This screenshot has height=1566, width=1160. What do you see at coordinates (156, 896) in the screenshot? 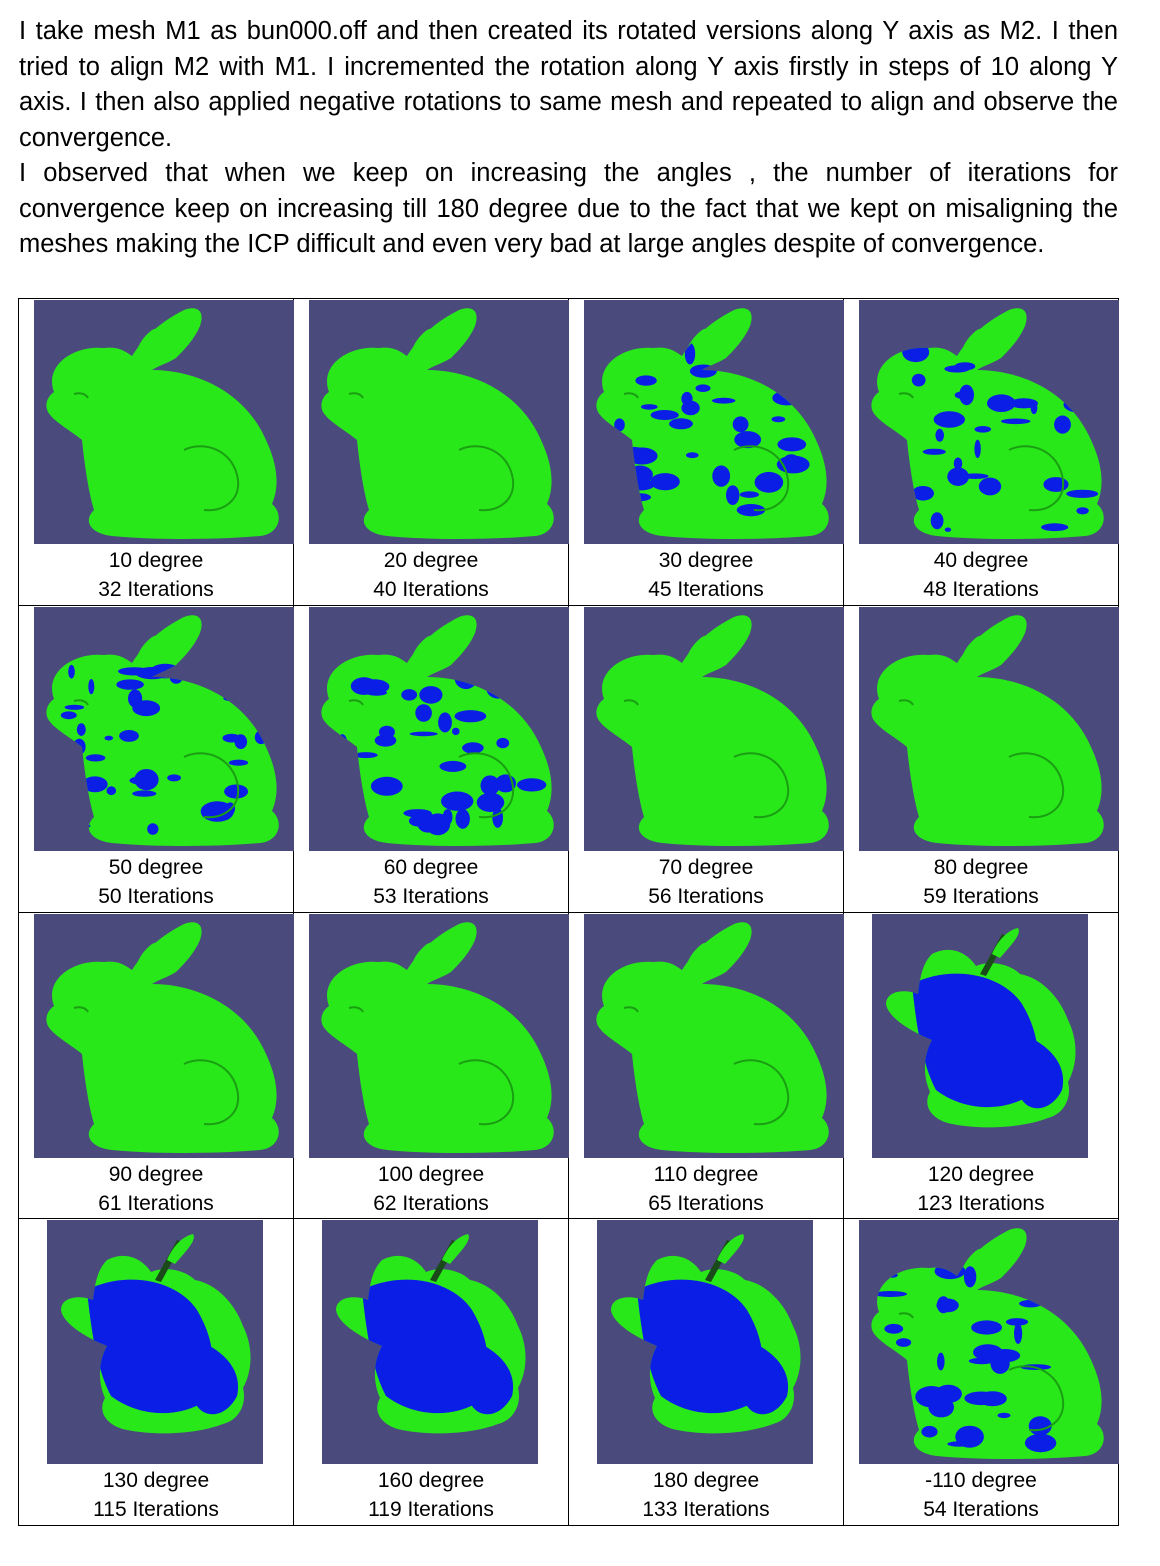
I see `iterations-label: 50 Iterations` at bounding box center [156, 896].